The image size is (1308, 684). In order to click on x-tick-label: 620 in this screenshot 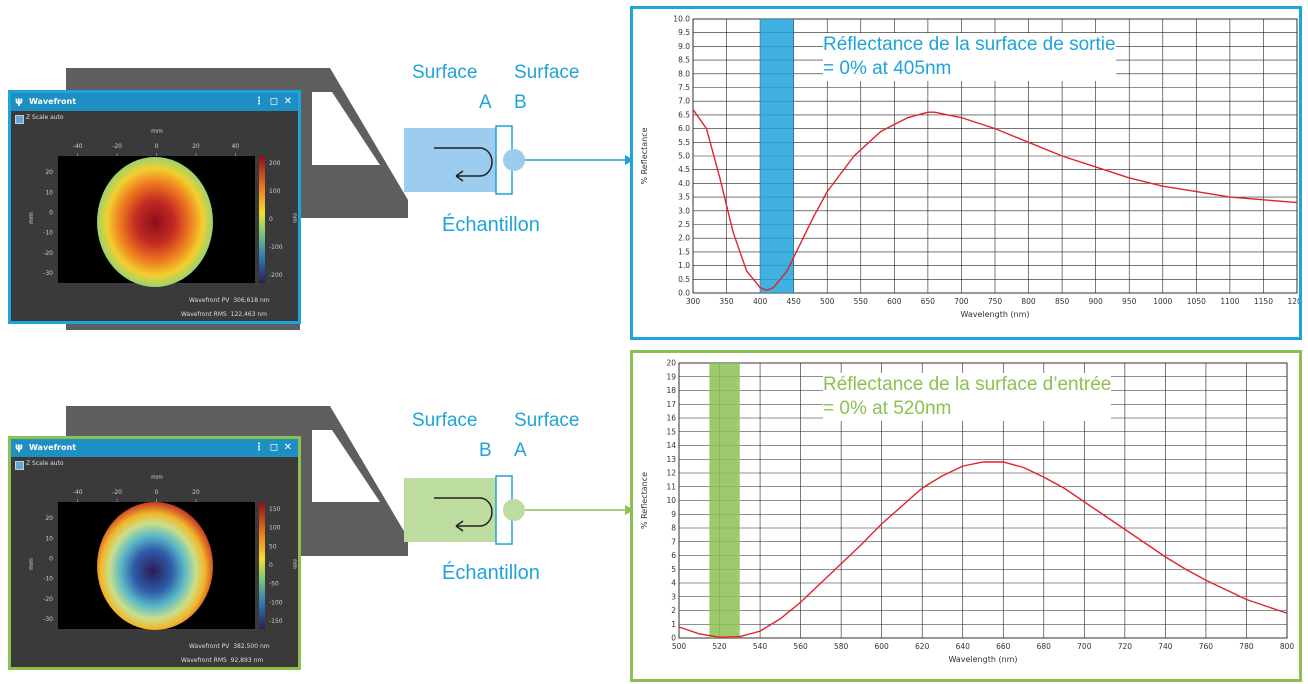, I will do `click(922, 646)`.